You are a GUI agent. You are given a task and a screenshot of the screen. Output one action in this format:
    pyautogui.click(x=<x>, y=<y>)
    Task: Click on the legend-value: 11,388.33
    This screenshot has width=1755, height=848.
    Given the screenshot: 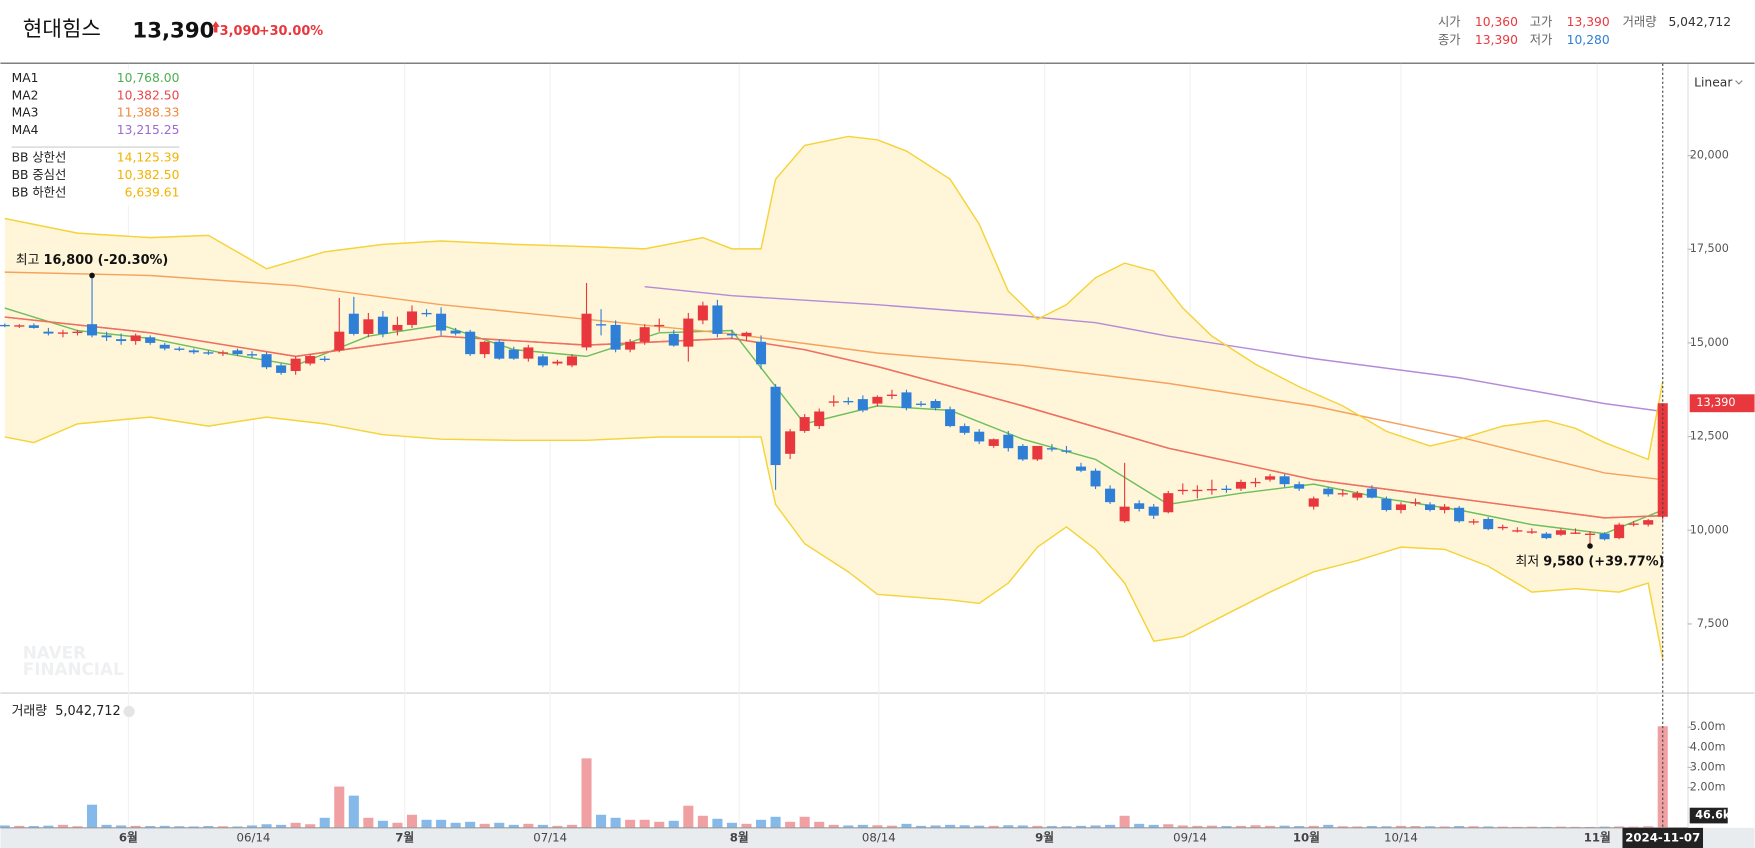 What is the action you would take?
    pyautogui.click(x=148, y=113)
    